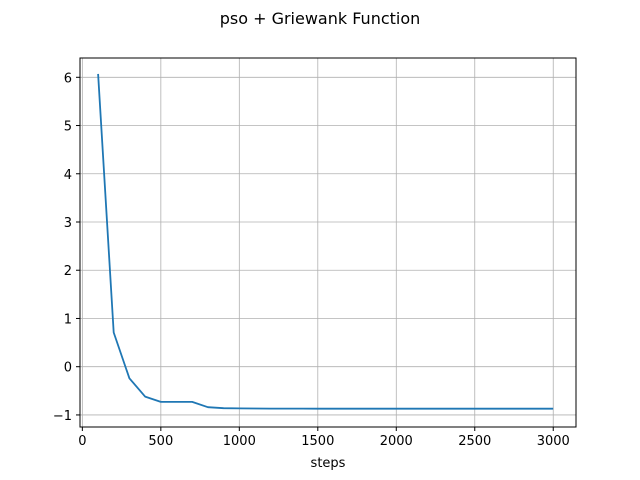  What do you see at coordinates (82, 441) in the screenshot?
I see `x-tick-label: 0` at bounding box center [82, 441].